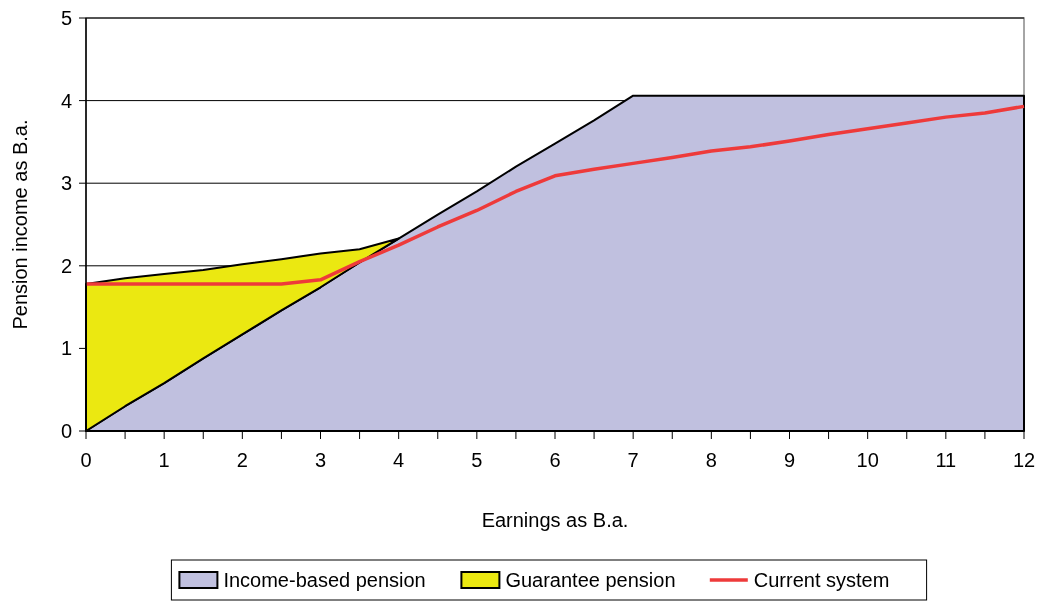 This screenshot has height=606, width=1038. Describe the element at coordinates (66, 431) in the screenshot. I see `y-tick-label: 0` at that location.